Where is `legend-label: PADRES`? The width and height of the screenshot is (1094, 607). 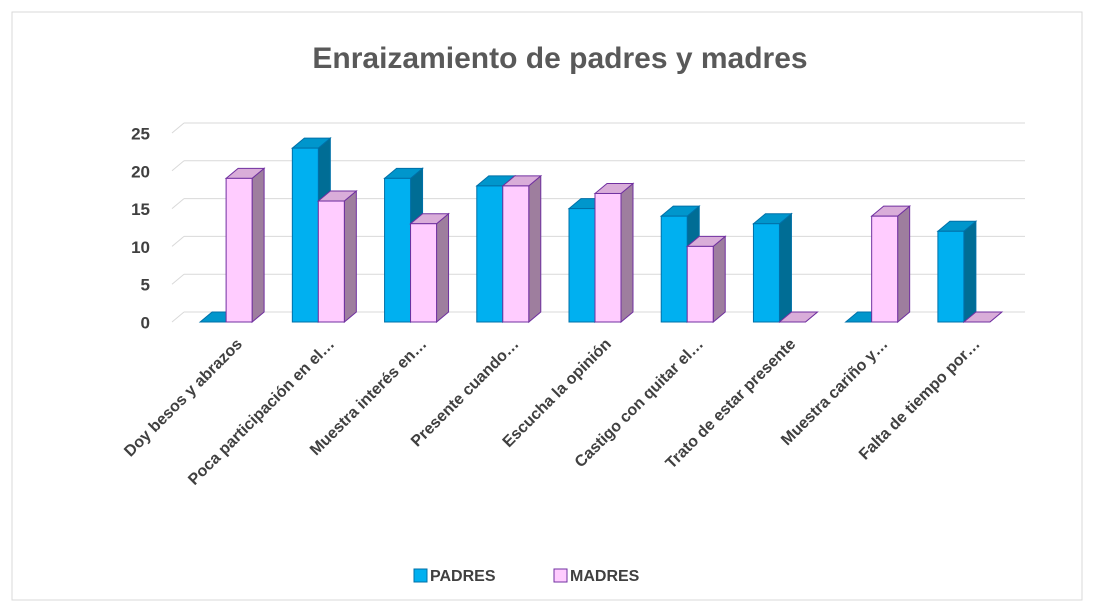 legend-label: PADRES is located at coordinates (463, 576).